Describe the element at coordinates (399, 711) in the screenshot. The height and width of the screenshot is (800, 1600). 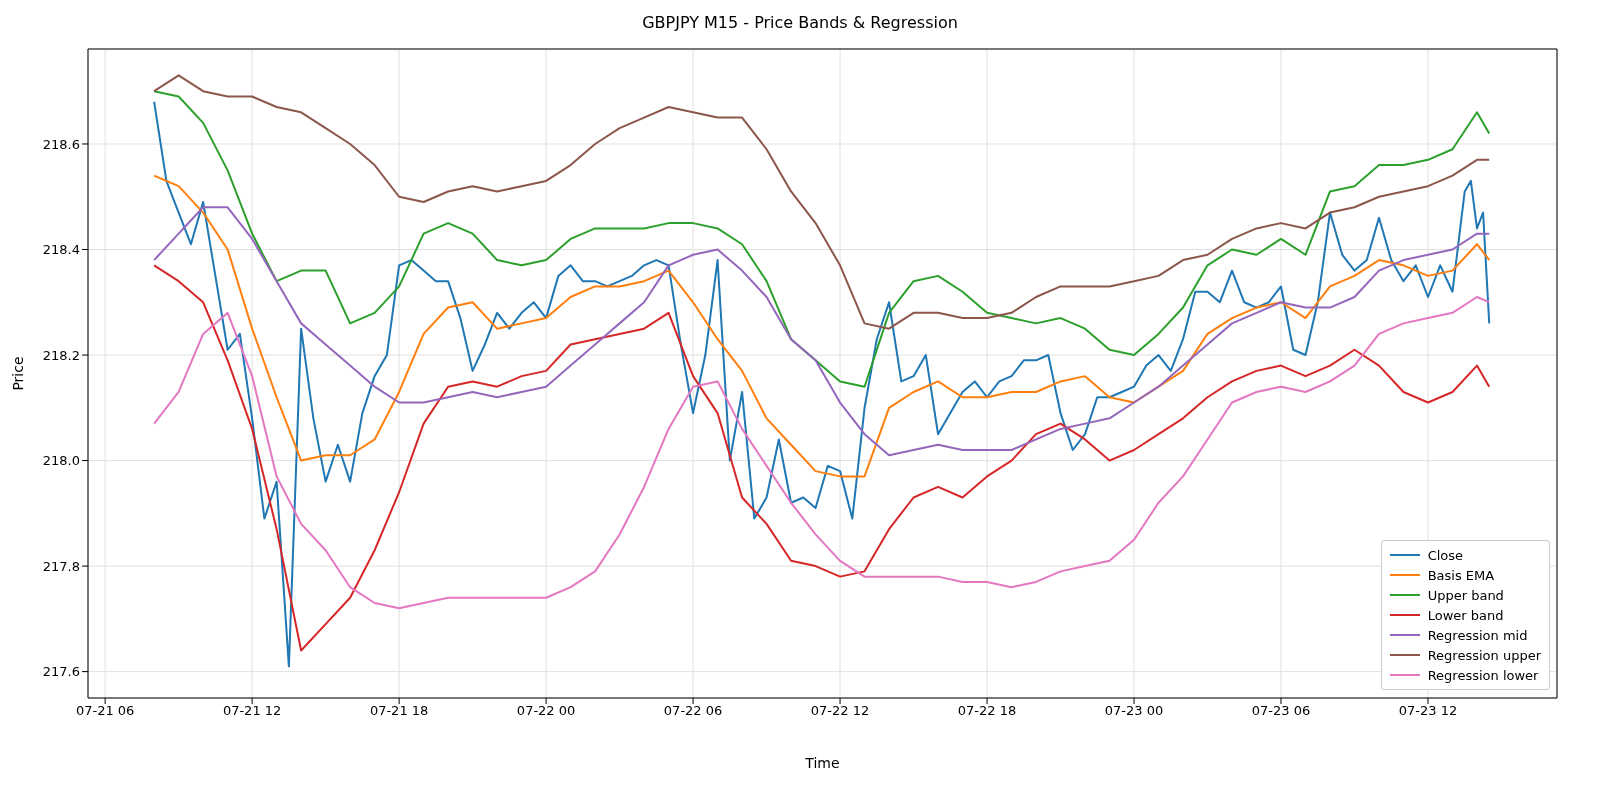
I see `x-tick-label: 07-21 18` at that location.